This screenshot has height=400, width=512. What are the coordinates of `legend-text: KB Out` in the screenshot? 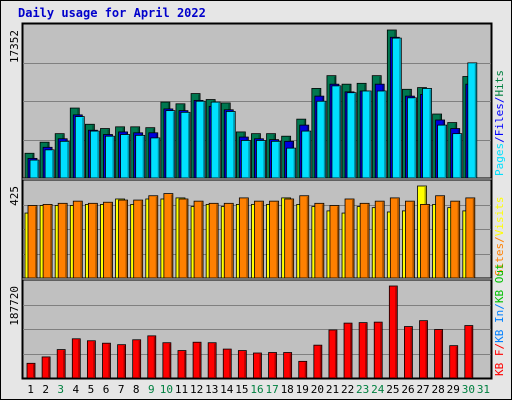 It's located at (499, 283).